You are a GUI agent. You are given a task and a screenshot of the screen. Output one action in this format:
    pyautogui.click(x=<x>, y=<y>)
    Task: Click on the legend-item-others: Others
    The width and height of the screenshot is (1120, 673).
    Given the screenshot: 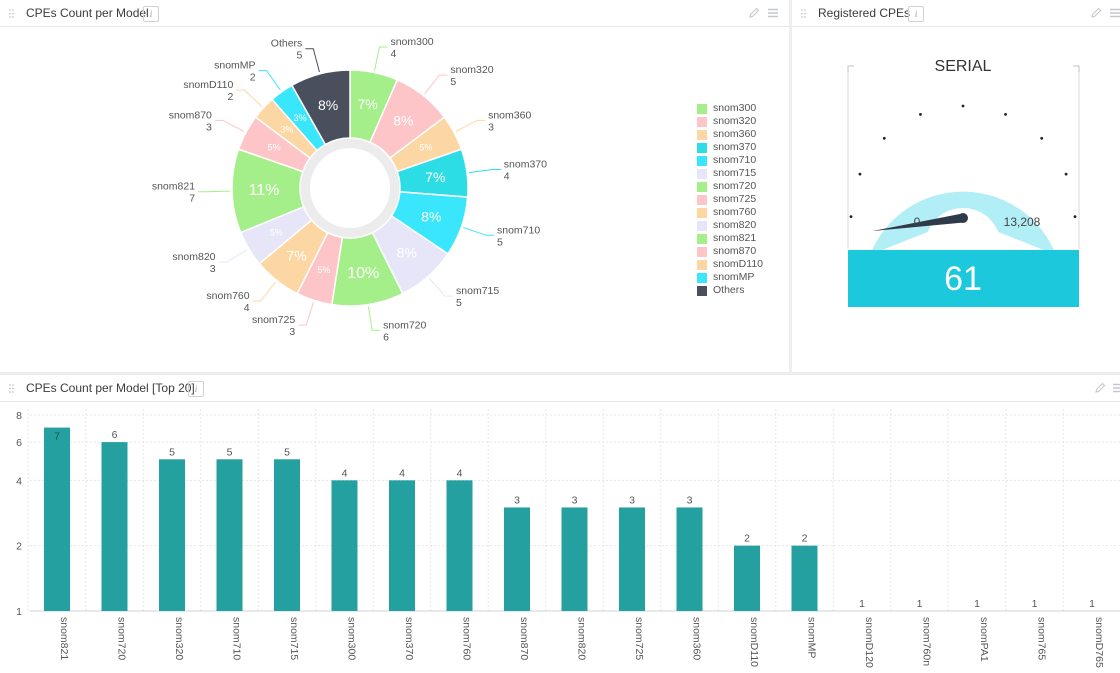 What is the action you would take?
    pyautogui.click(x=730, y=290)
    